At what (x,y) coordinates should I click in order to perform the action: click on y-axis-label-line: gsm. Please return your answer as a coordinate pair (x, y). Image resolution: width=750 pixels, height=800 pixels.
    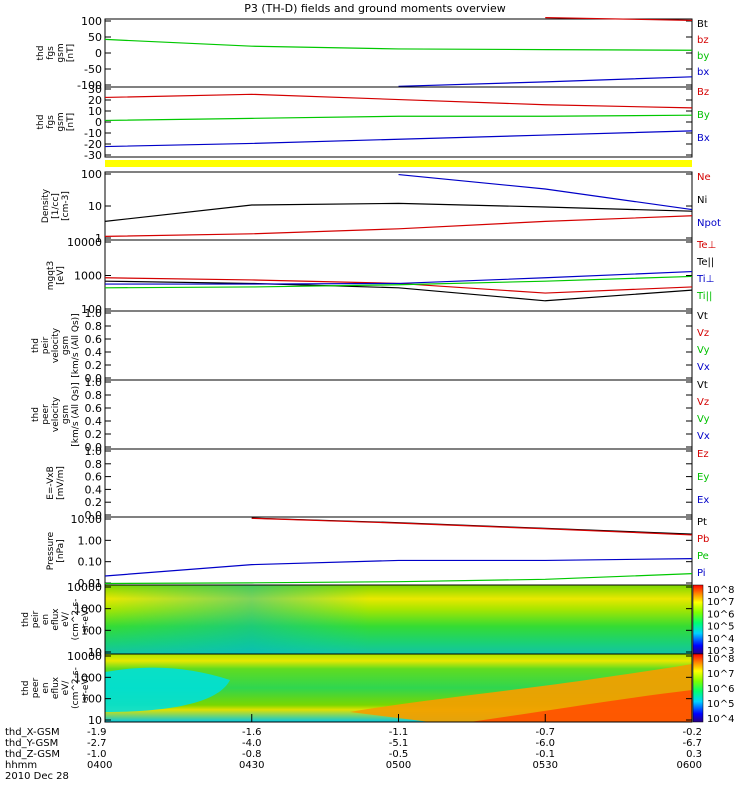
    Looking at the image, I should click on (66, 414).